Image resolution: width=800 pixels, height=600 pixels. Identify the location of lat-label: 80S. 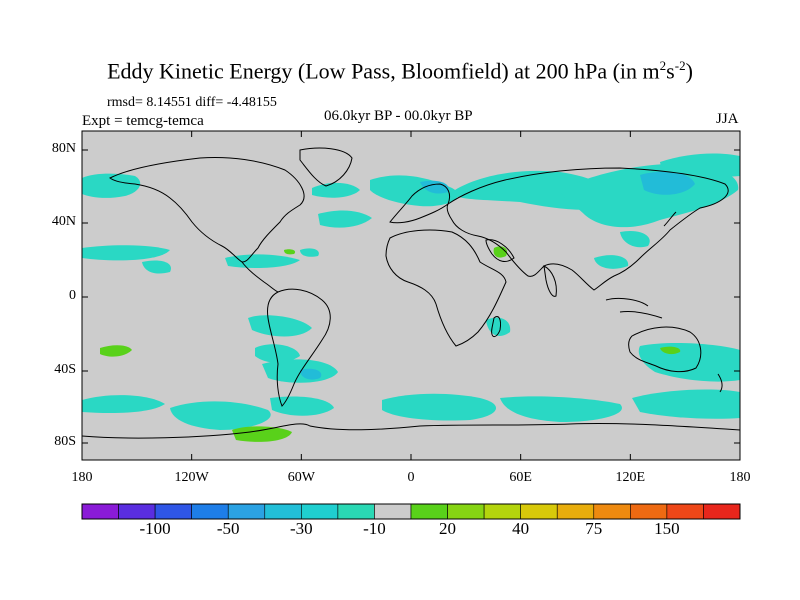
(65, 441).